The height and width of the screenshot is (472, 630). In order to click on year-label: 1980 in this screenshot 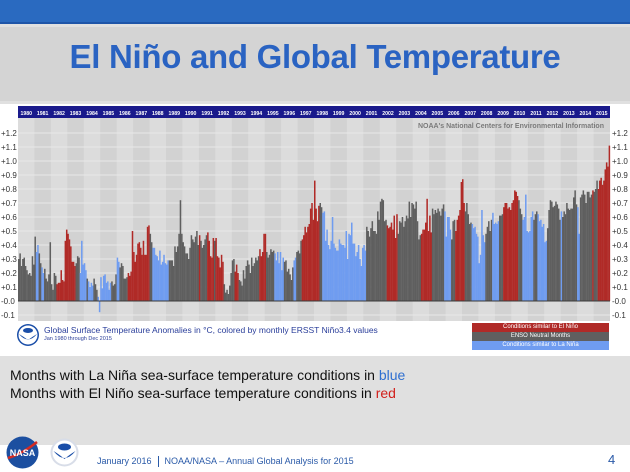, I will do `click(26, 114)`.